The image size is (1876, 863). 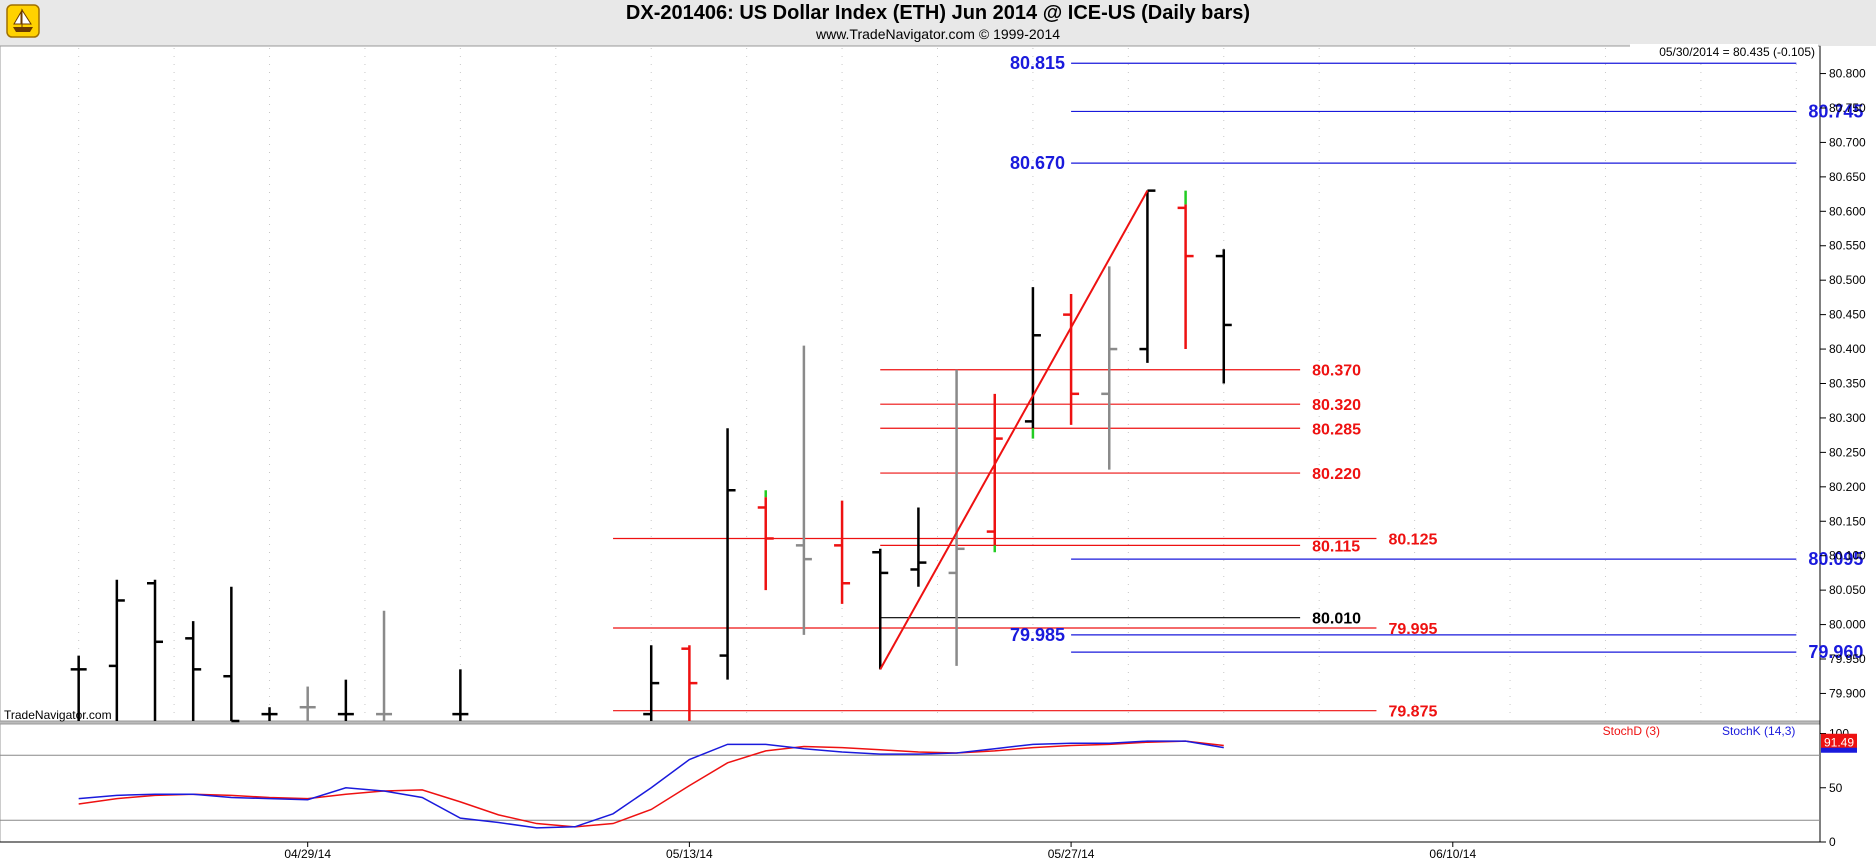 What do you see at coordinates (1037, 63) in the screenshot?
I see `level-label: 80.815` at bounding box center [1037, 63].